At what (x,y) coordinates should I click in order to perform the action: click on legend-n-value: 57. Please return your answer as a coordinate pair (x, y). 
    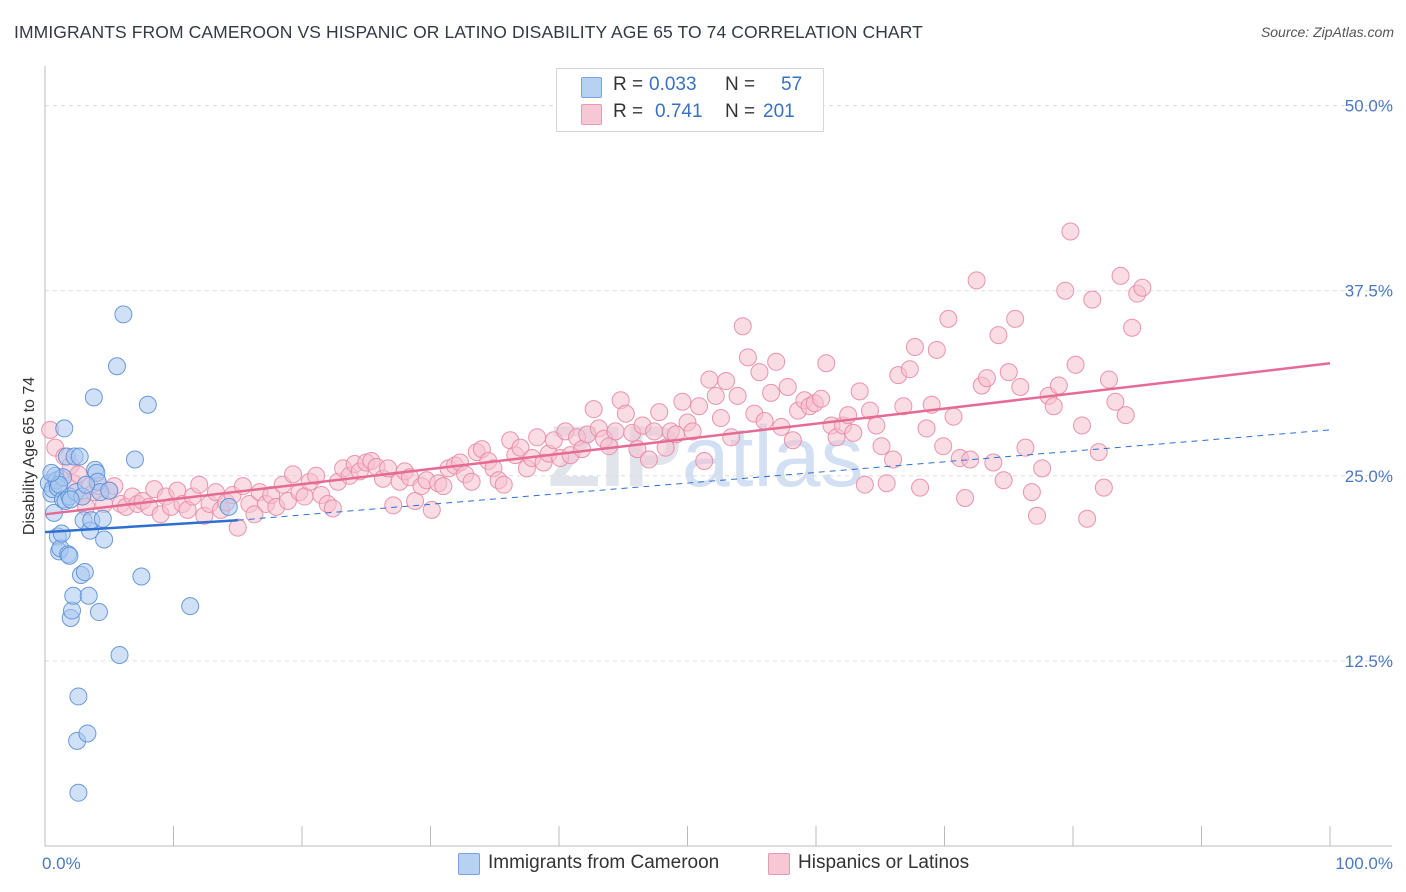
    Looking at the image, I should click on (792, 84).